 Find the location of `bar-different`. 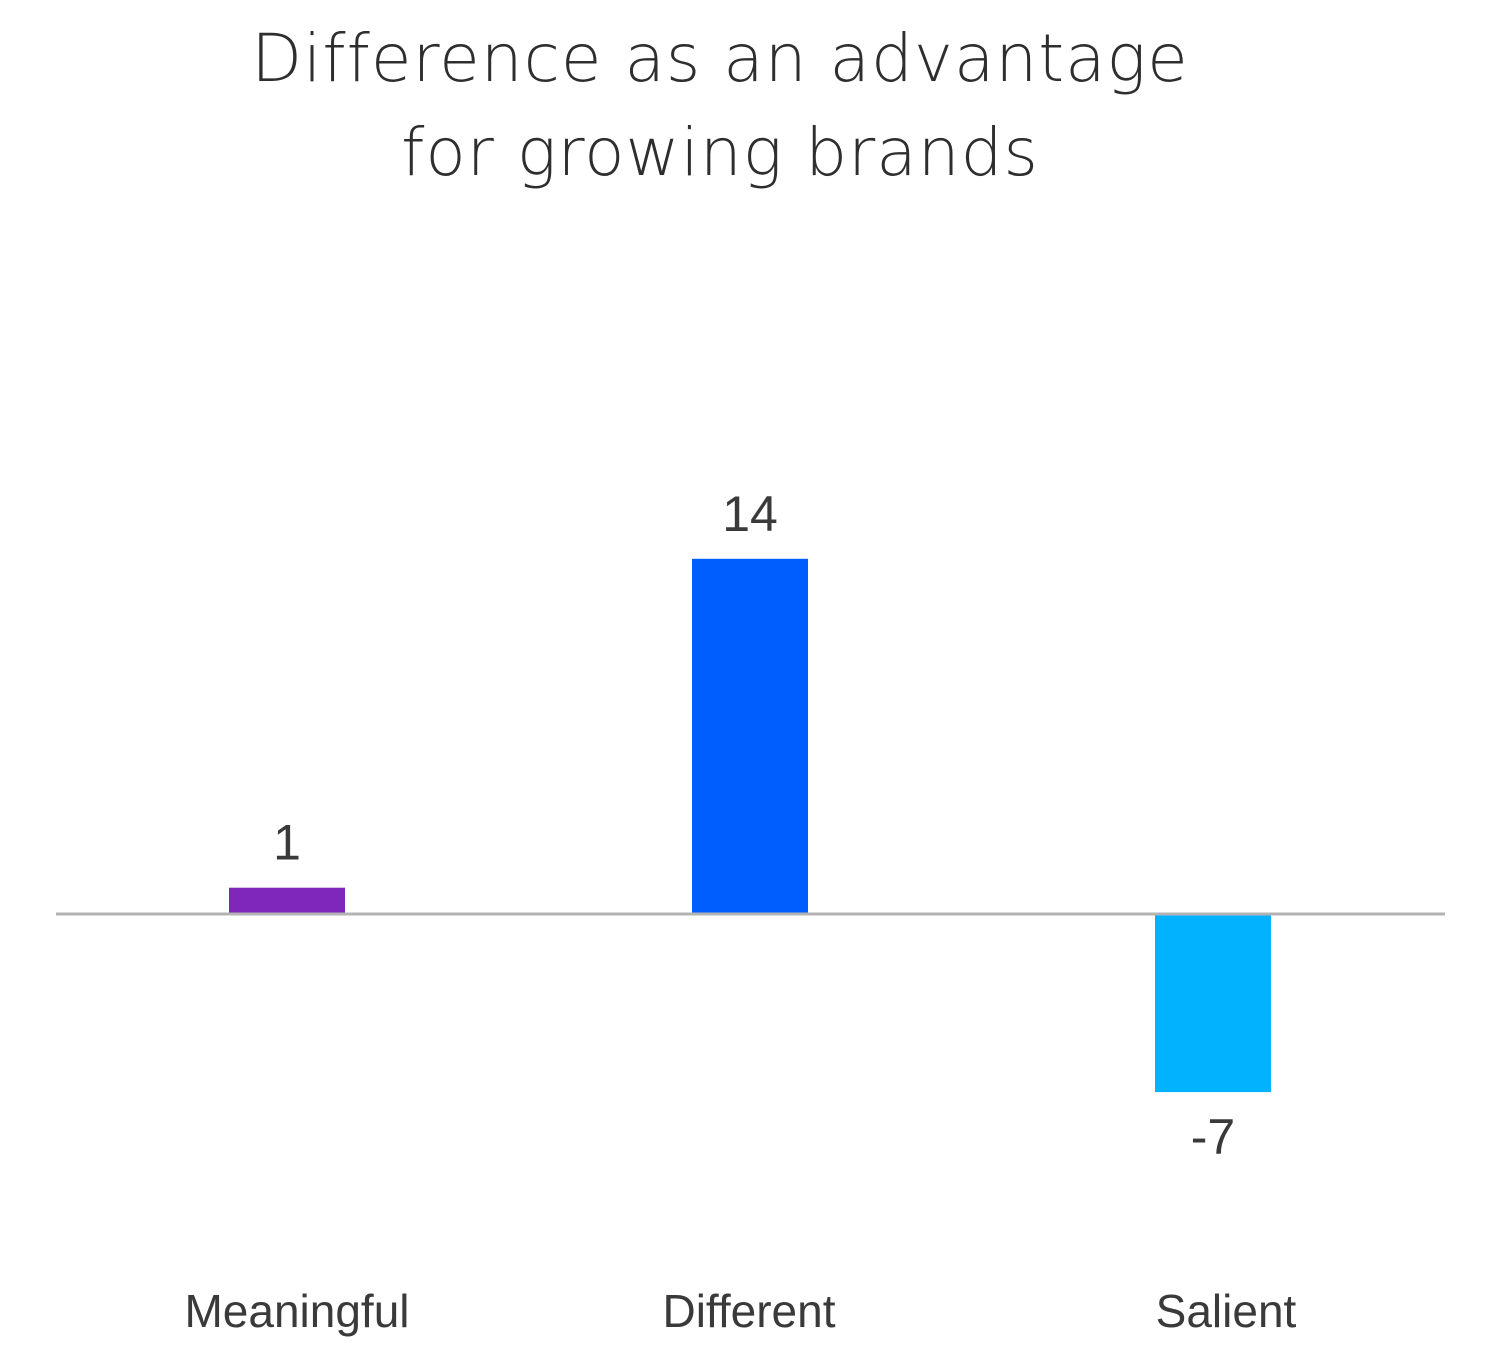

bar-different is located at coordinates (750, 735).